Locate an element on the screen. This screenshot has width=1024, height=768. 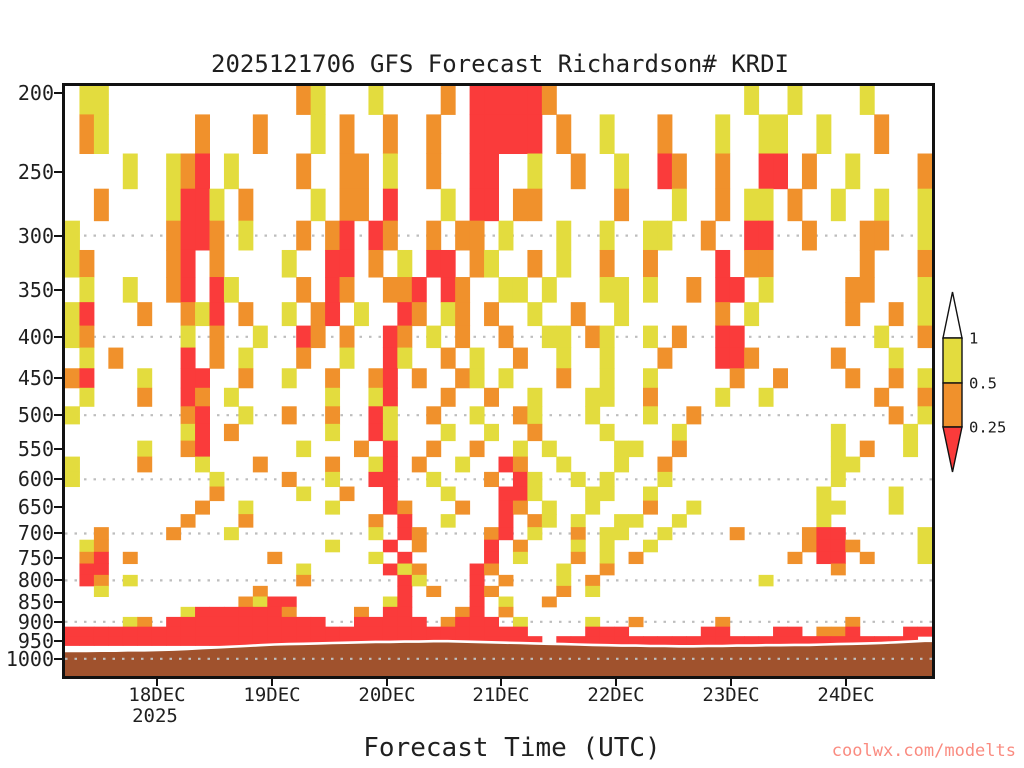
y-tick-label-500: 500 is located at coordinates (35, 415).